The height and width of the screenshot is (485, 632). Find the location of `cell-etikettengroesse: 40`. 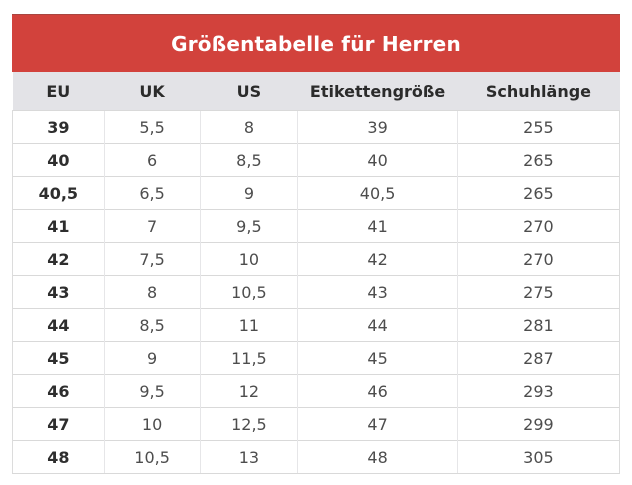

cell-etikettengroesse: 40 is located at coordinates (377, 160).